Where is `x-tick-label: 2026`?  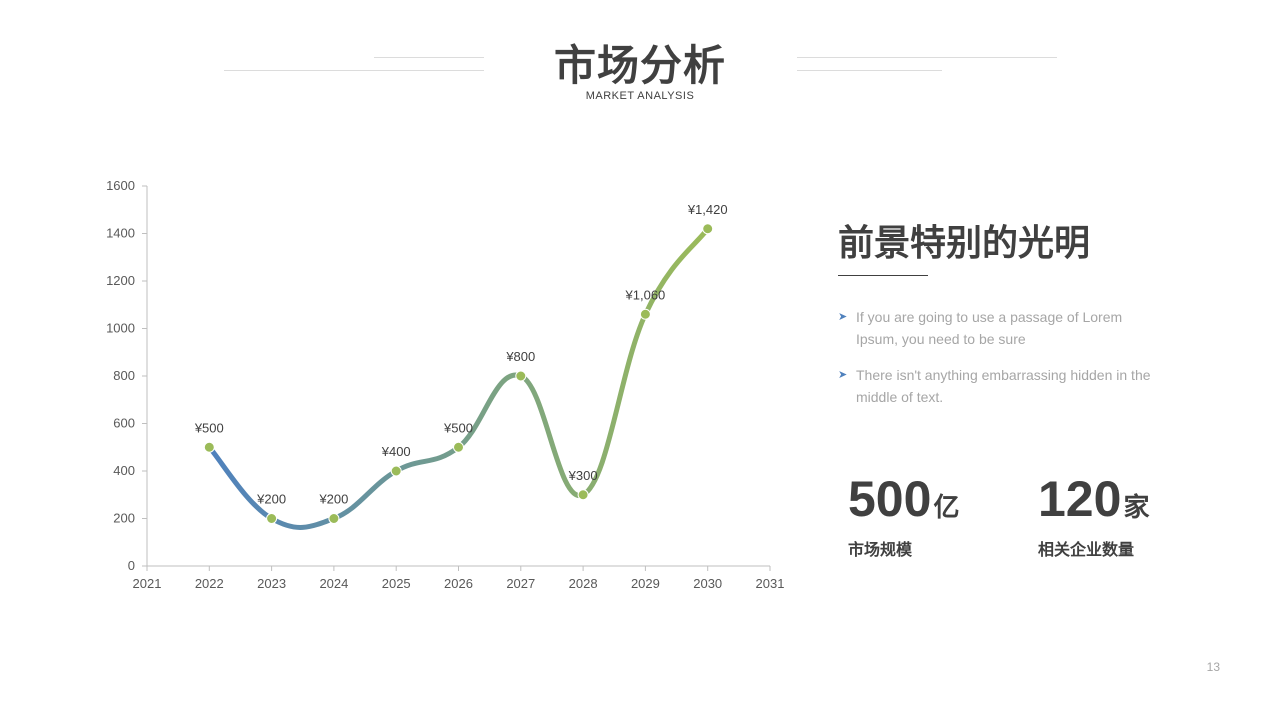
x-tick-label: 2026 is located at coordinates (458, 583).